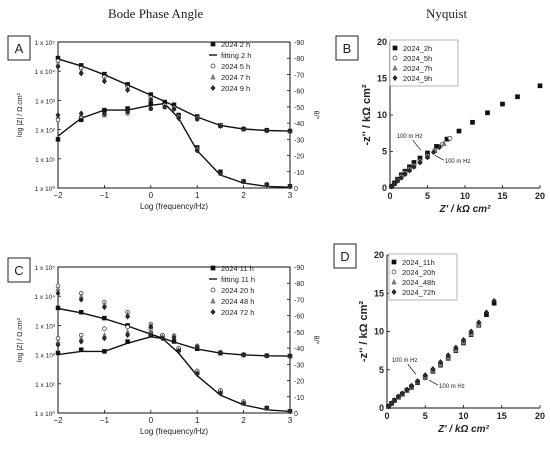  Describe the element at coordinates (174, 206) in the screenshot. I see `x-axis-label: Log (frequency/Hz)` at that location.